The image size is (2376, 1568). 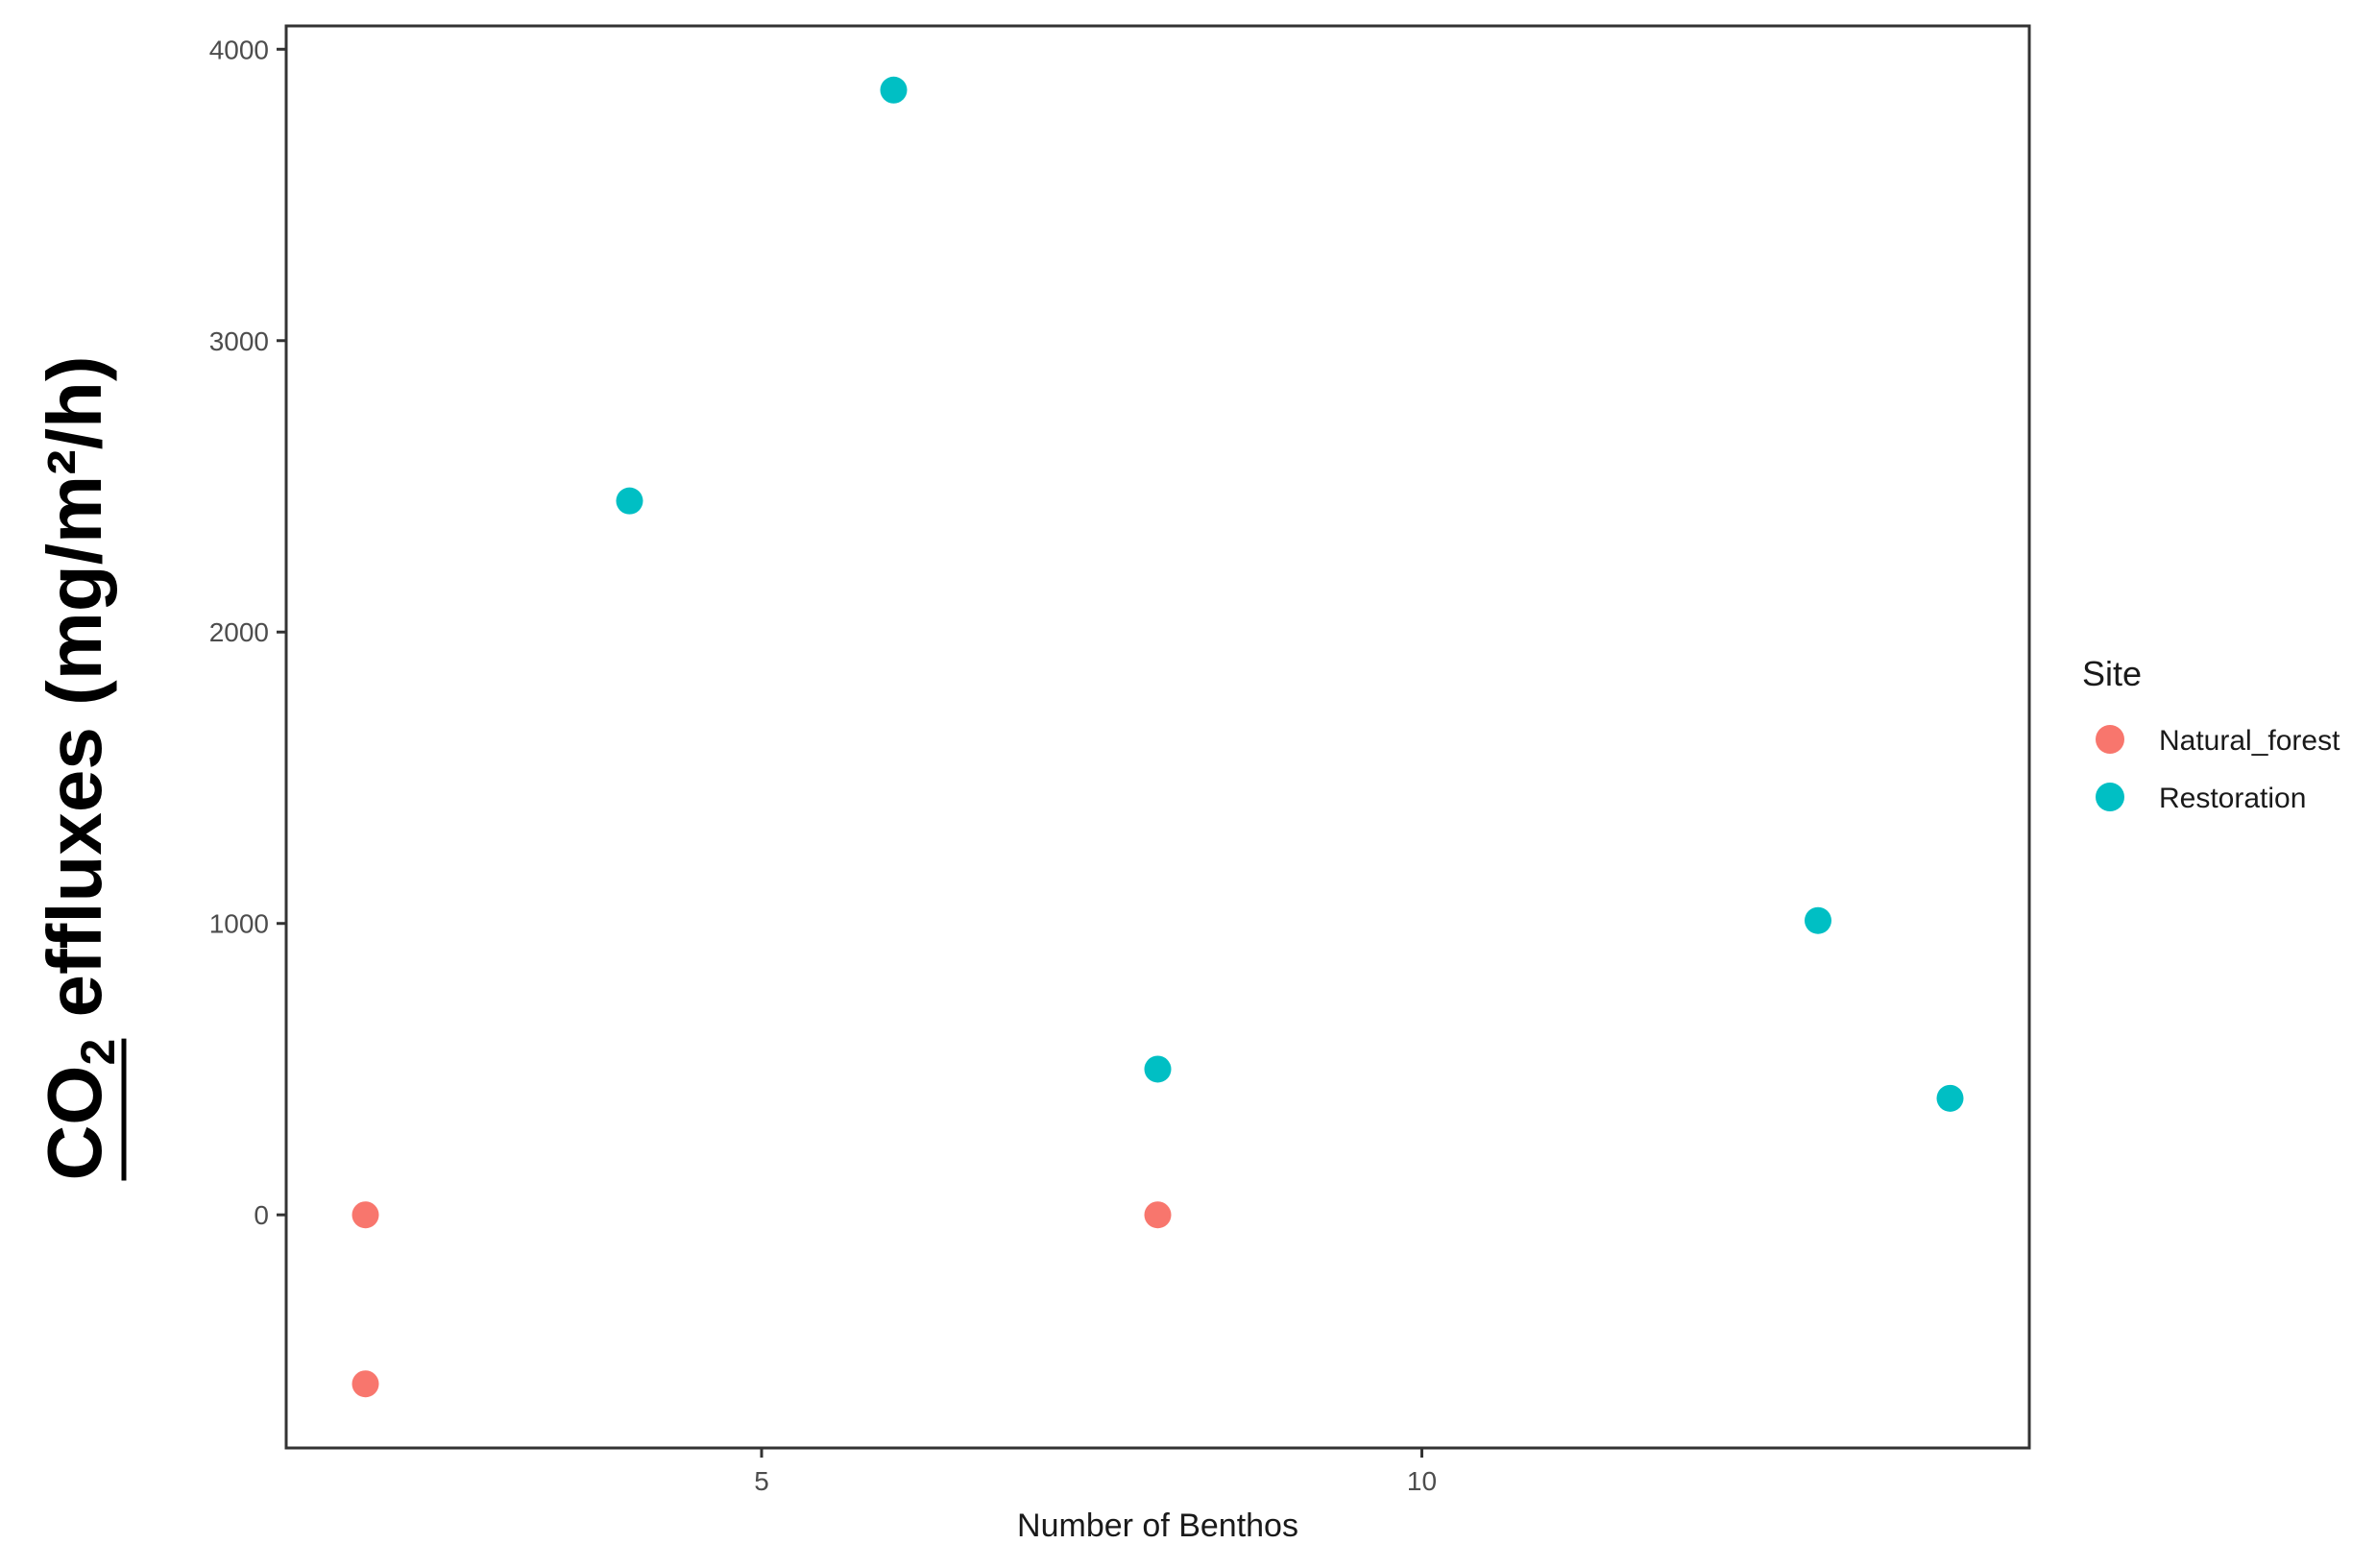 What do you see at coordinates (239, 49) in the screenshot?
I see `y-tick-label: 4000` at bounding box center [239, 49].